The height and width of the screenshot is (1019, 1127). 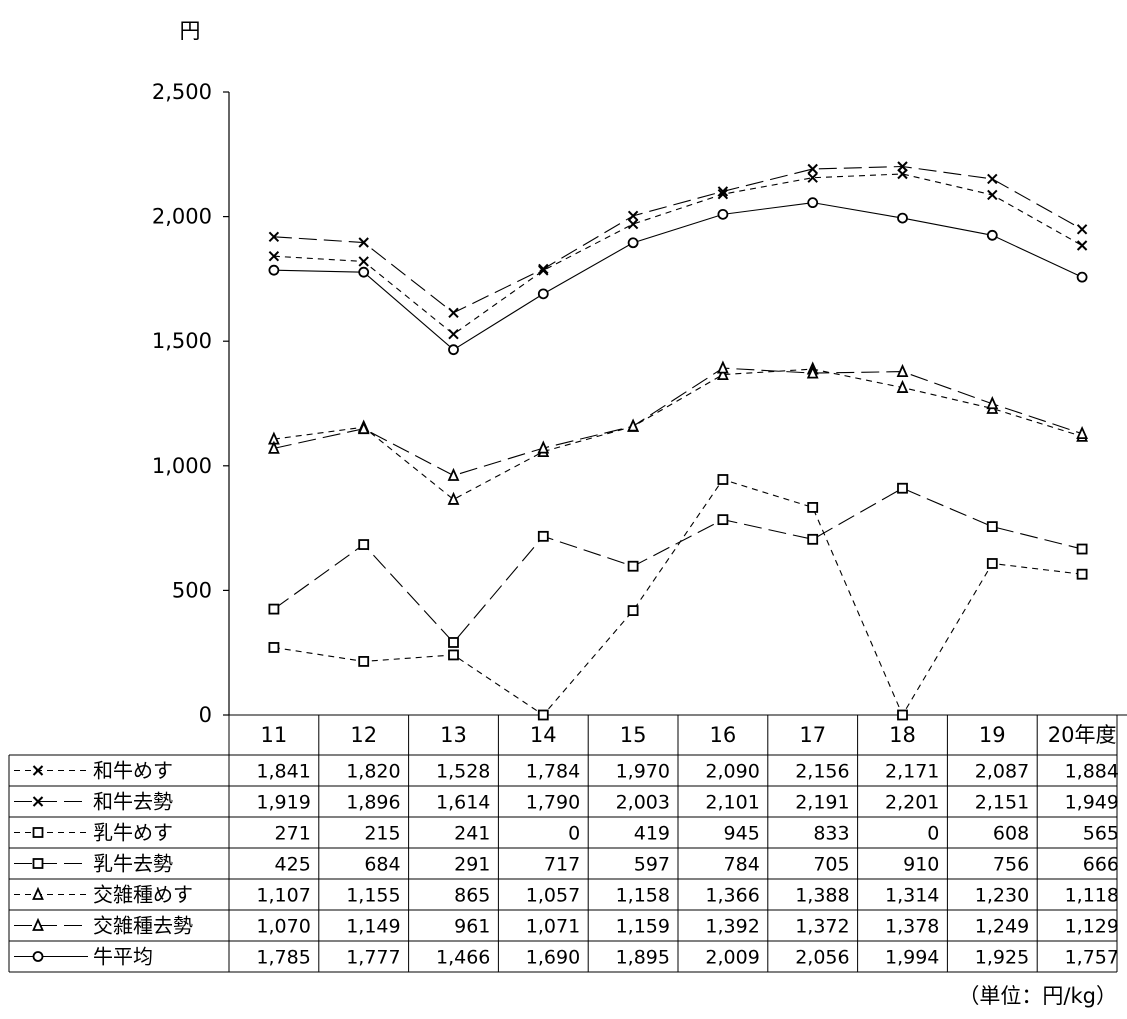 I want to click on cell-series-0: 2,156, so click(x=822, y=772).